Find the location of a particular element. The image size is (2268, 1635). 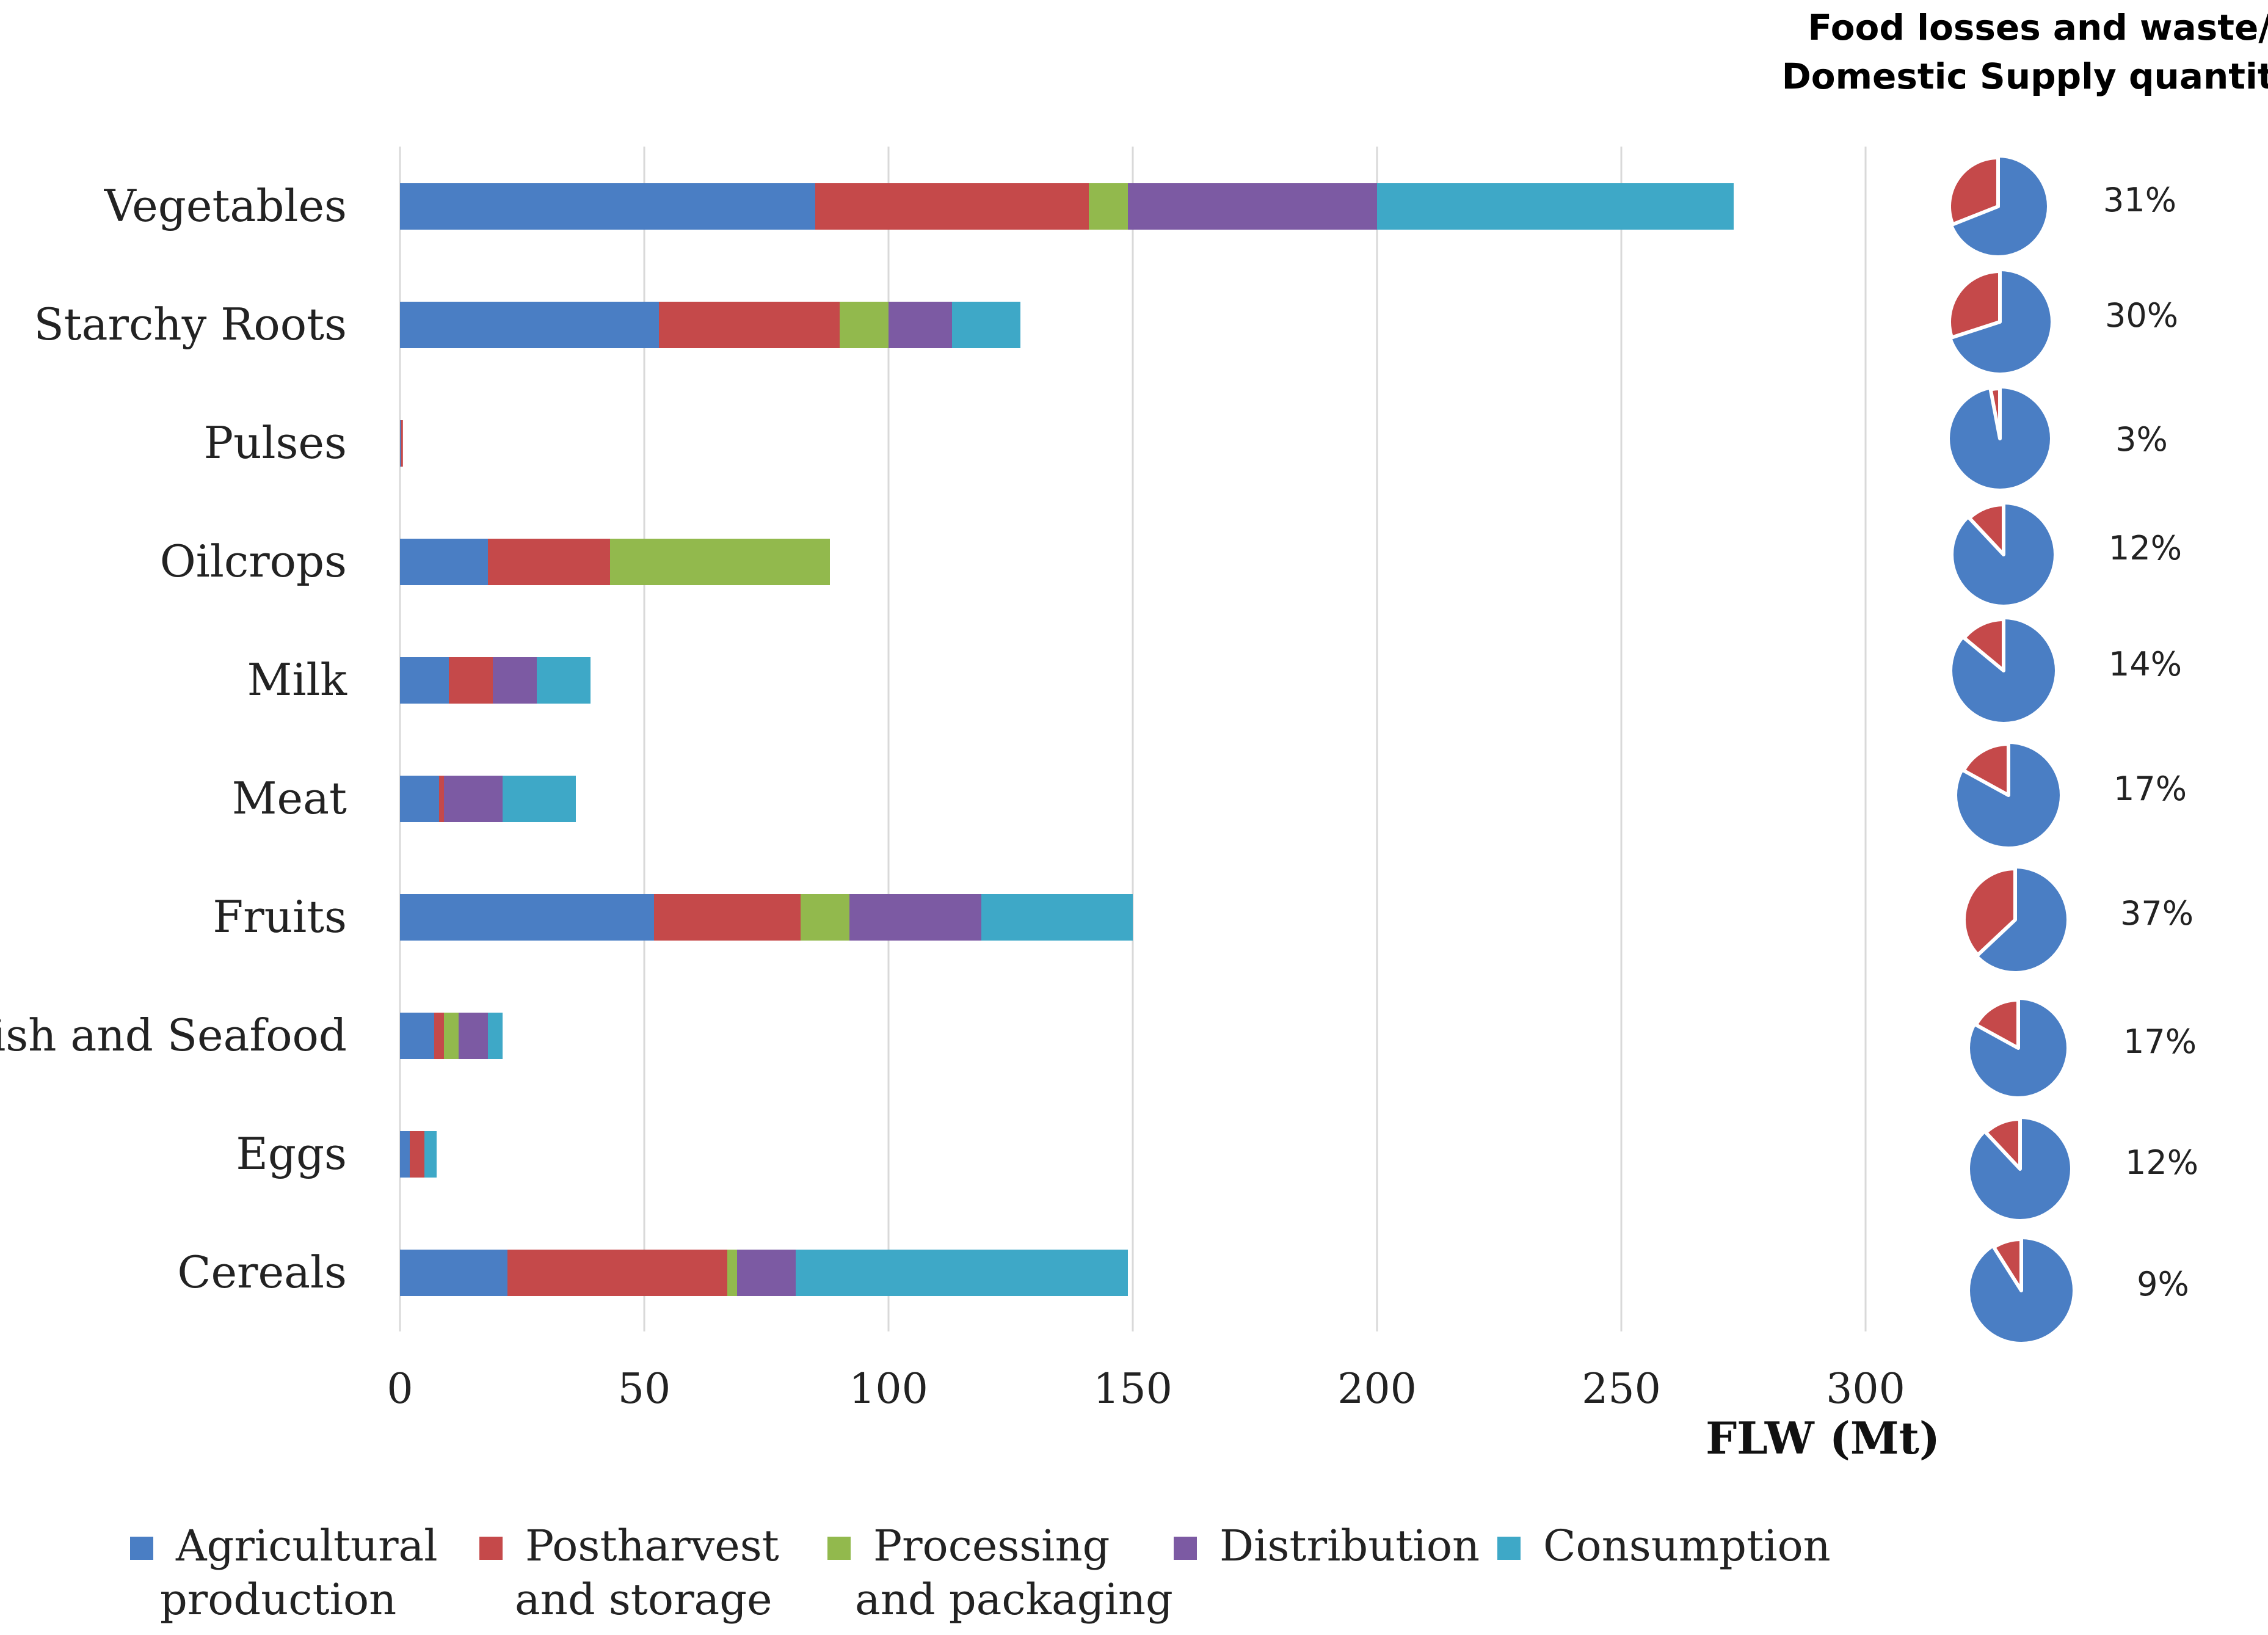

x-tick-200: 200 is located at coordinates (1377, 1389).